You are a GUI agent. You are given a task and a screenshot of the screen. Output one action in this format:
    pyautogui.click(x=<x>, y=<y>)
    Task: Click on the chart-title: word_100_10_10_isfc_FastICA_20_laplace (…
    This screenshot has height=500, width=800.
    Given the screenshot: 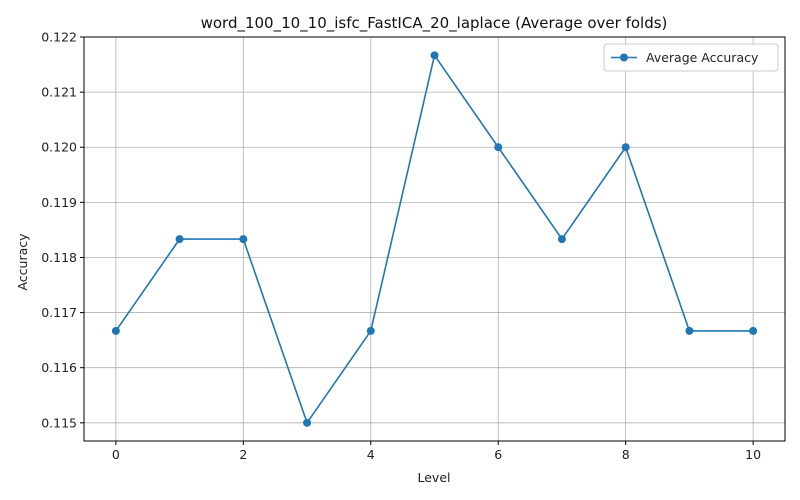 What is the action you would take?
    pyautogui.click(x=434, y=23)
    